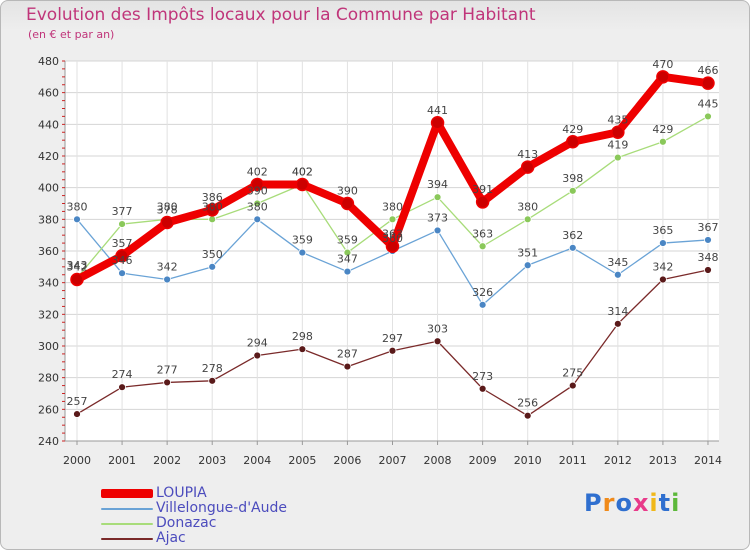 This screenshot has height=550, width=750. I want to click on chart-subtitle: (en € et par an), so click(71, 34).